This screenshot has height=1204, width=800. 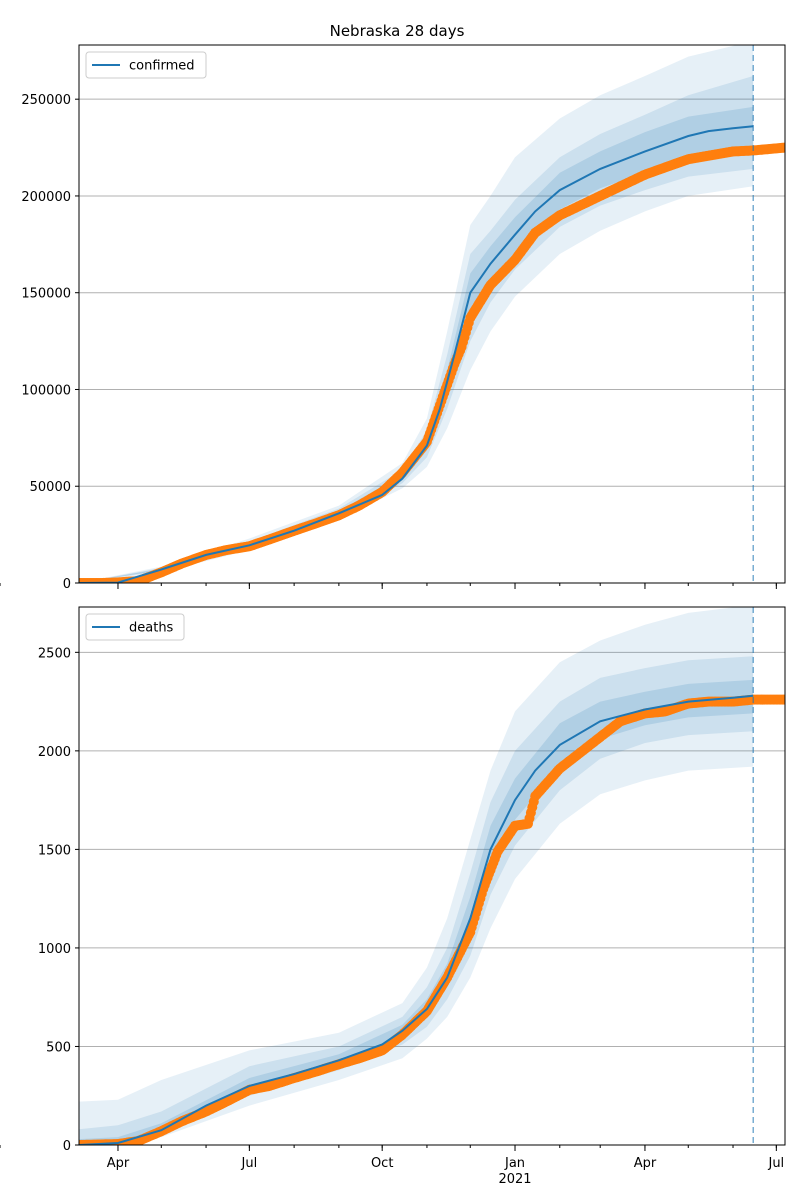 What do you see at coordinates (782, 699) in the screenshot?
I see `deaths-observed-point` at bounding box center [782, 699].